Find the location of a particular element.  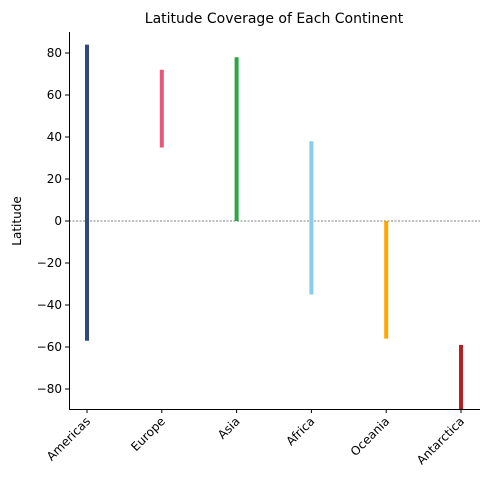

x-tick-label-antarctica: Antarctica is located at coordinates (440, 440).